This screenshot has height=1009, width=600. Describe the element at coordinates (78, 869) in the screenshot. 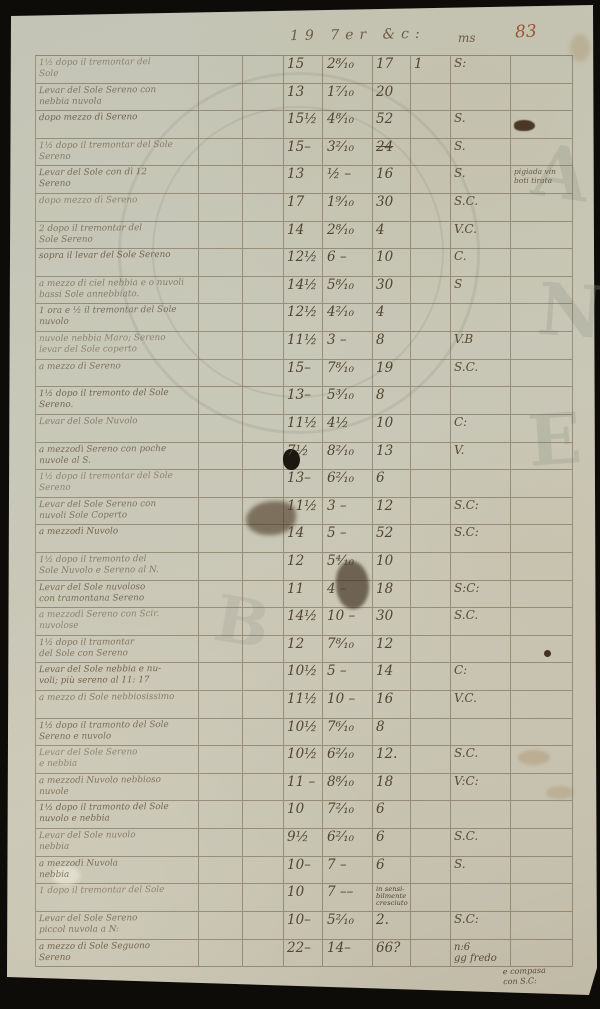

I see `observation-description: a mezzodì Nuvola nebbia` at that location.